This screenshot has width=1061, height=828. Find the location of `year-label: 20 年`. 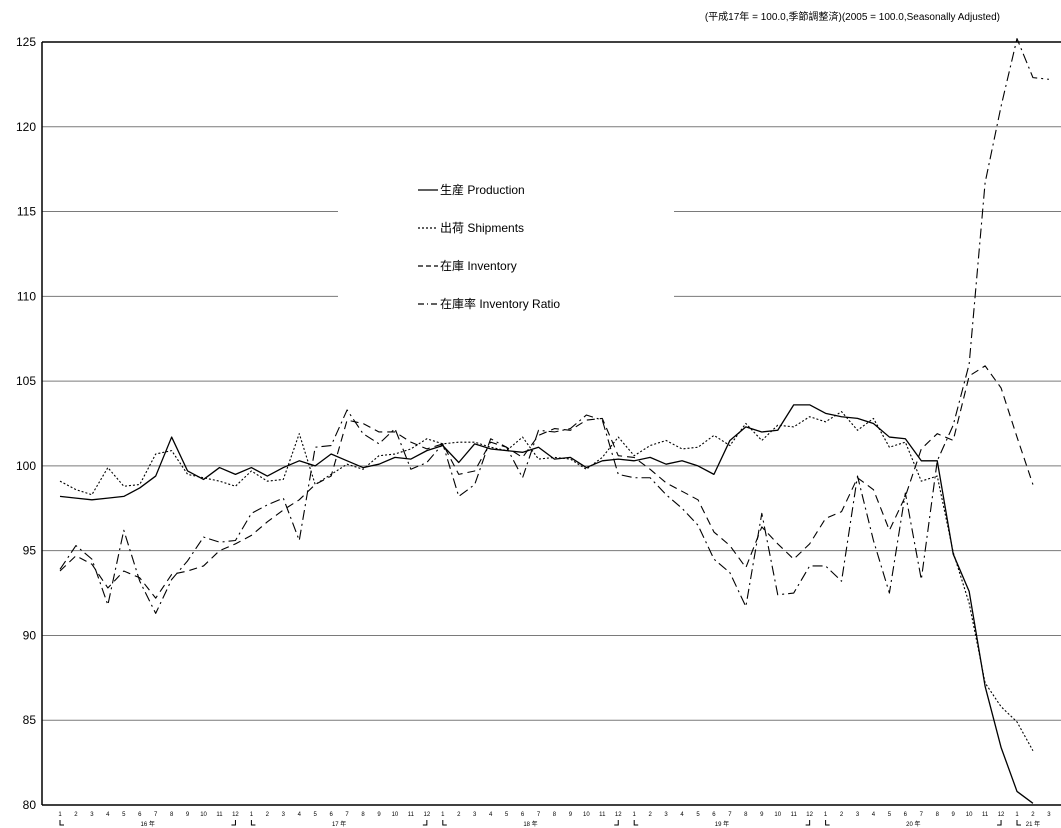

year-label: 20 年 is located at coordinates (913, 824).